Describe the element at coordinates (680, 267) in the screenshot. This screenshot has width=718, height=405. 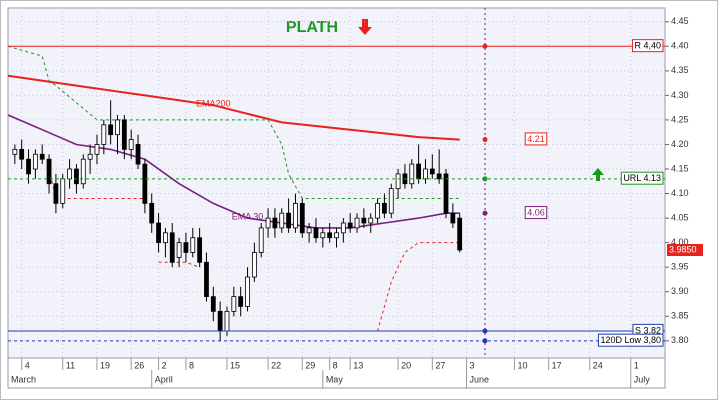
I see `y-tick-label: 3.95` at that location.